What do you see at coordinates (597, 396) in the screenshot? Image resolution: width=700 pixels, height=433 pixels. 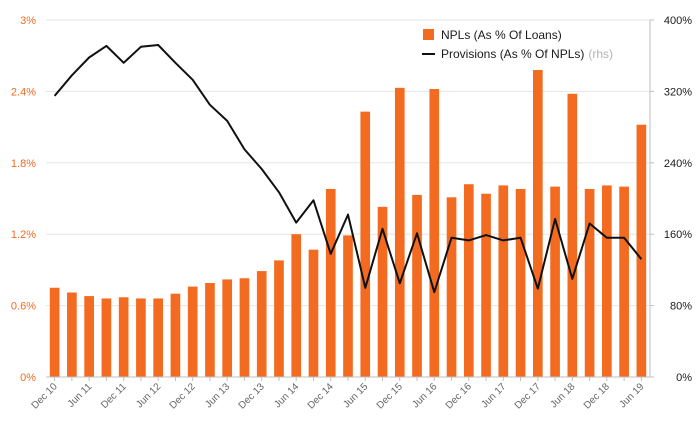 I see `x-tick-label: Dec 18` at bounding box center [597, 396].